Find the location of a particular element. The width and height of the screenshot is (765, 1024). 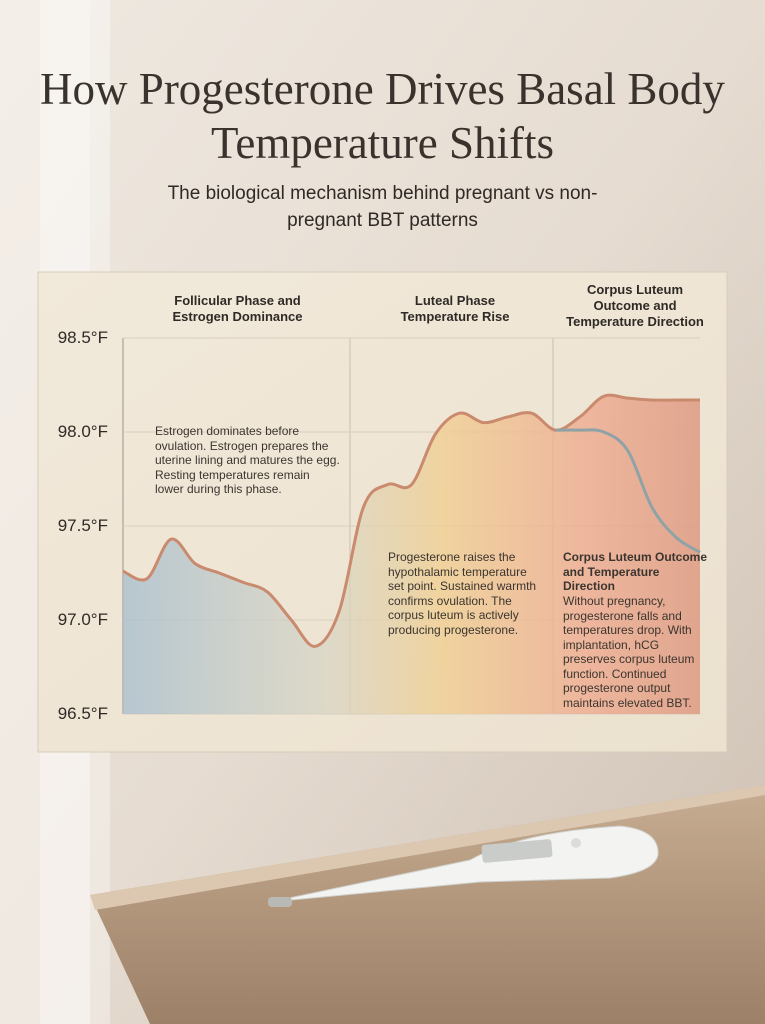

y-tick-label: 98.0°F is located at coordinates (82, 431).